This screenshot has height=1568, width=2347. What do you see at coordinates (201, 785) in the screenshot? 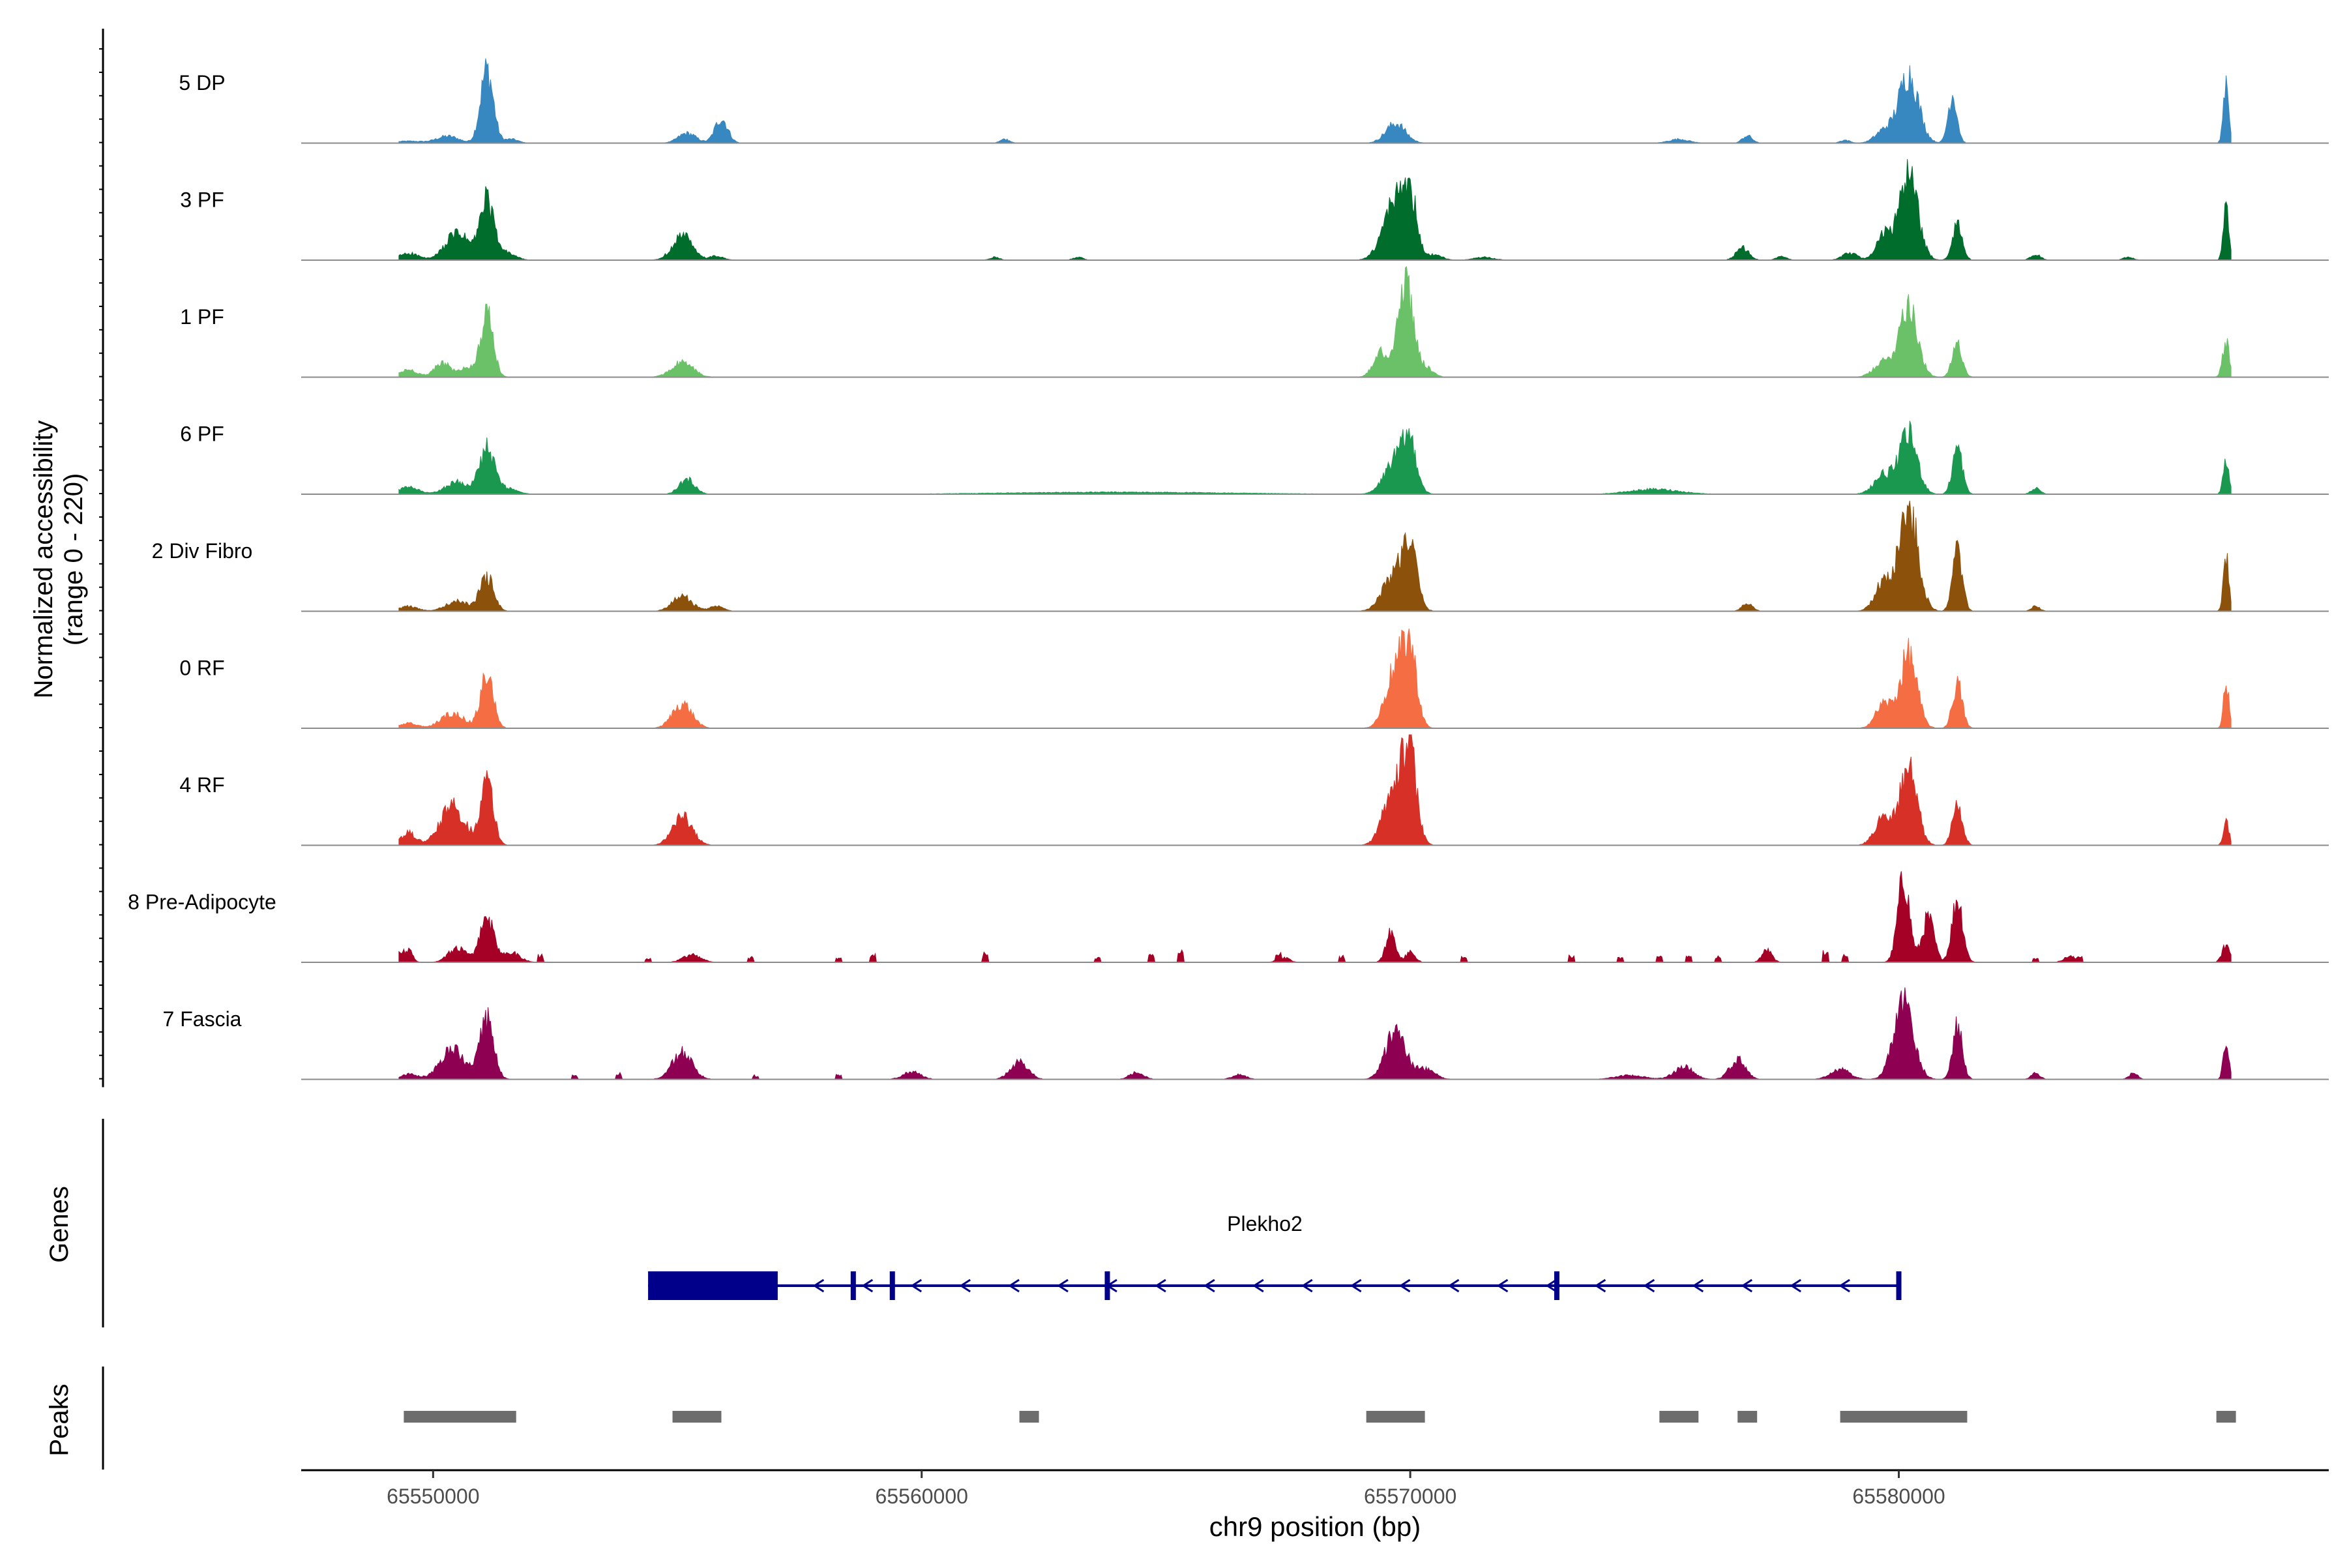
I see `track-label: 4 RF` at bounding box center [201, 785].